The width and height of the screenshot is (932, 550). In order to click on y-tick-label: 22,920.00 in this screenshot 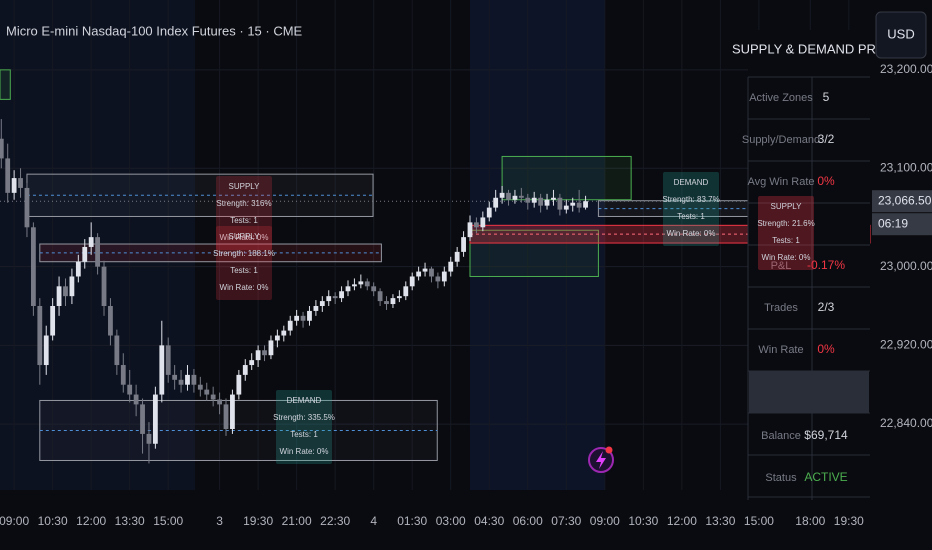, I will do `click(906, 345)`.